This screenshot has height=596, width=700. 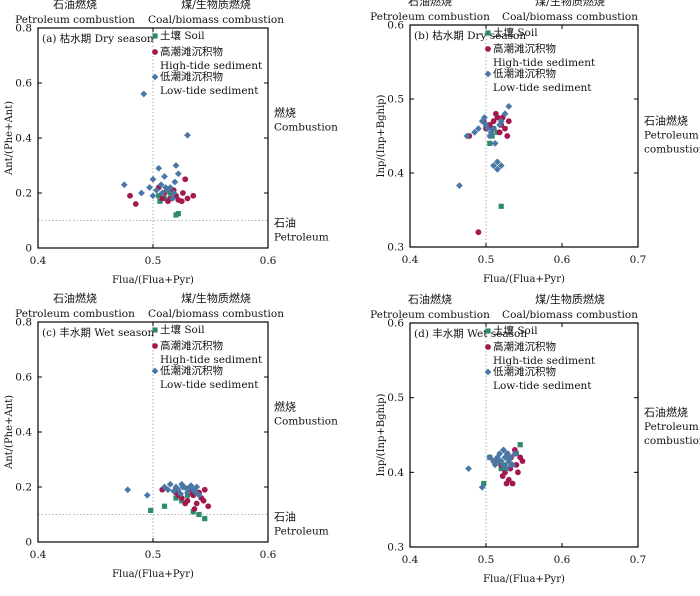 What do you see at coordinates (285, 112) in the screenshot?
I see `zone-label-cn: 燃烧` at bounding box center [285, 112].